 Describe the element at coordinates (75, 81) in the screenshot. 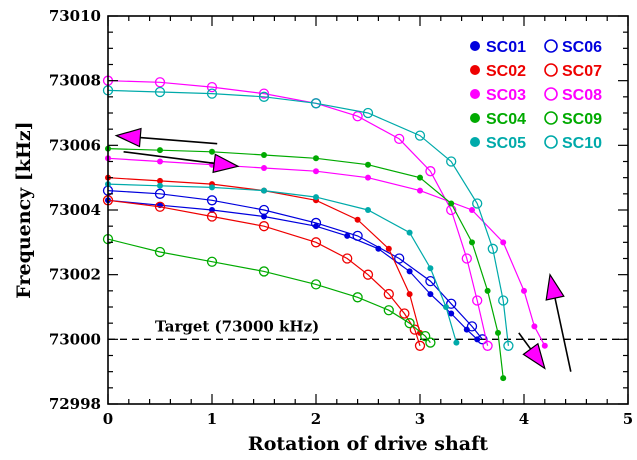

I see `y-tick-label: 73008` at that location.